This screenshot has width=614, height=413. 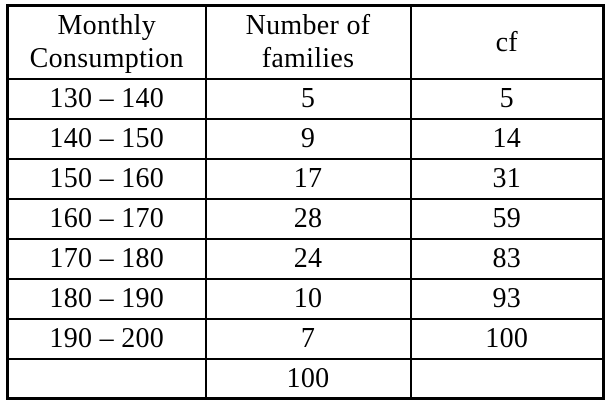 I want to click on table-total-row: 100, so click(x=305, y=378).